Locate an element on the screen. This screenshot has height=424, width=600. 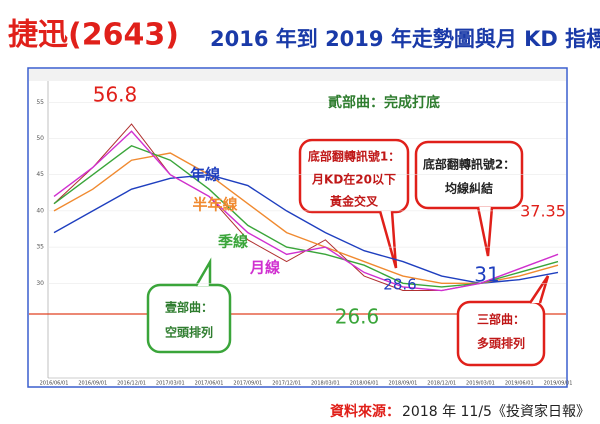
y-tick-label: 30 is located at coordinates (40, 283).